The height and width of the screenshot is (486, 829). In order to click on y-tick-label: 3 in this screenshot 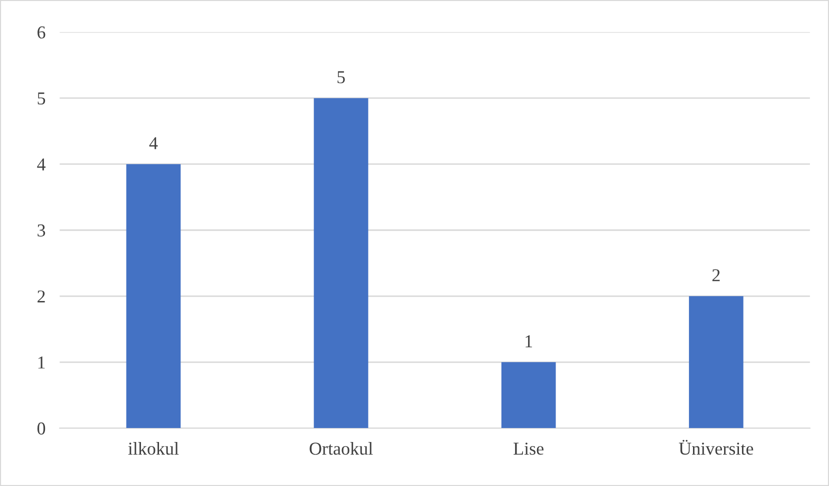, I will do `click(42, 230)`.